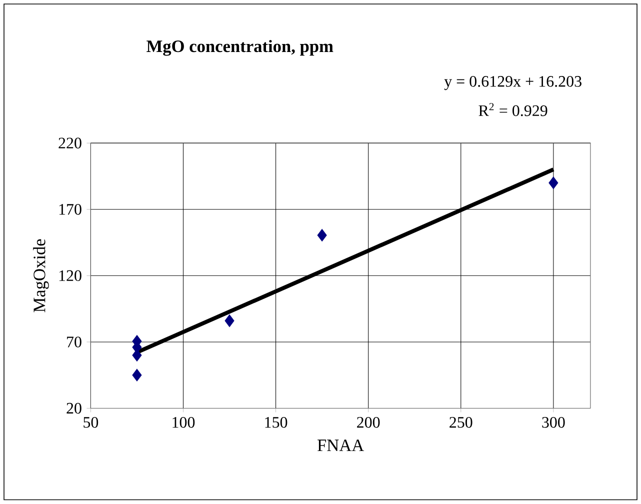 This screenshot has height=504, width=641. Describe the element at coordinates (553, 422) in the screenshot. I see `x-tick-label: 300` at that location.